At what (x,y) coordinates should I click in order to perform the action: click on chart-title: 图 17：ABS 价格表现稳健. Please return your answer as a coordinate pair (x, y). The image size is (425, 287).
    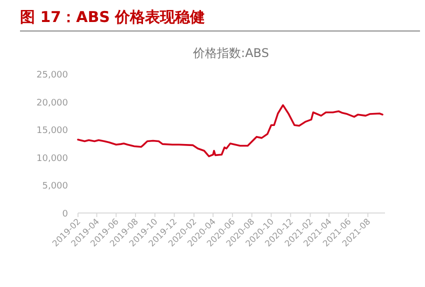
    Looking at the image, I should click on (113, 17).